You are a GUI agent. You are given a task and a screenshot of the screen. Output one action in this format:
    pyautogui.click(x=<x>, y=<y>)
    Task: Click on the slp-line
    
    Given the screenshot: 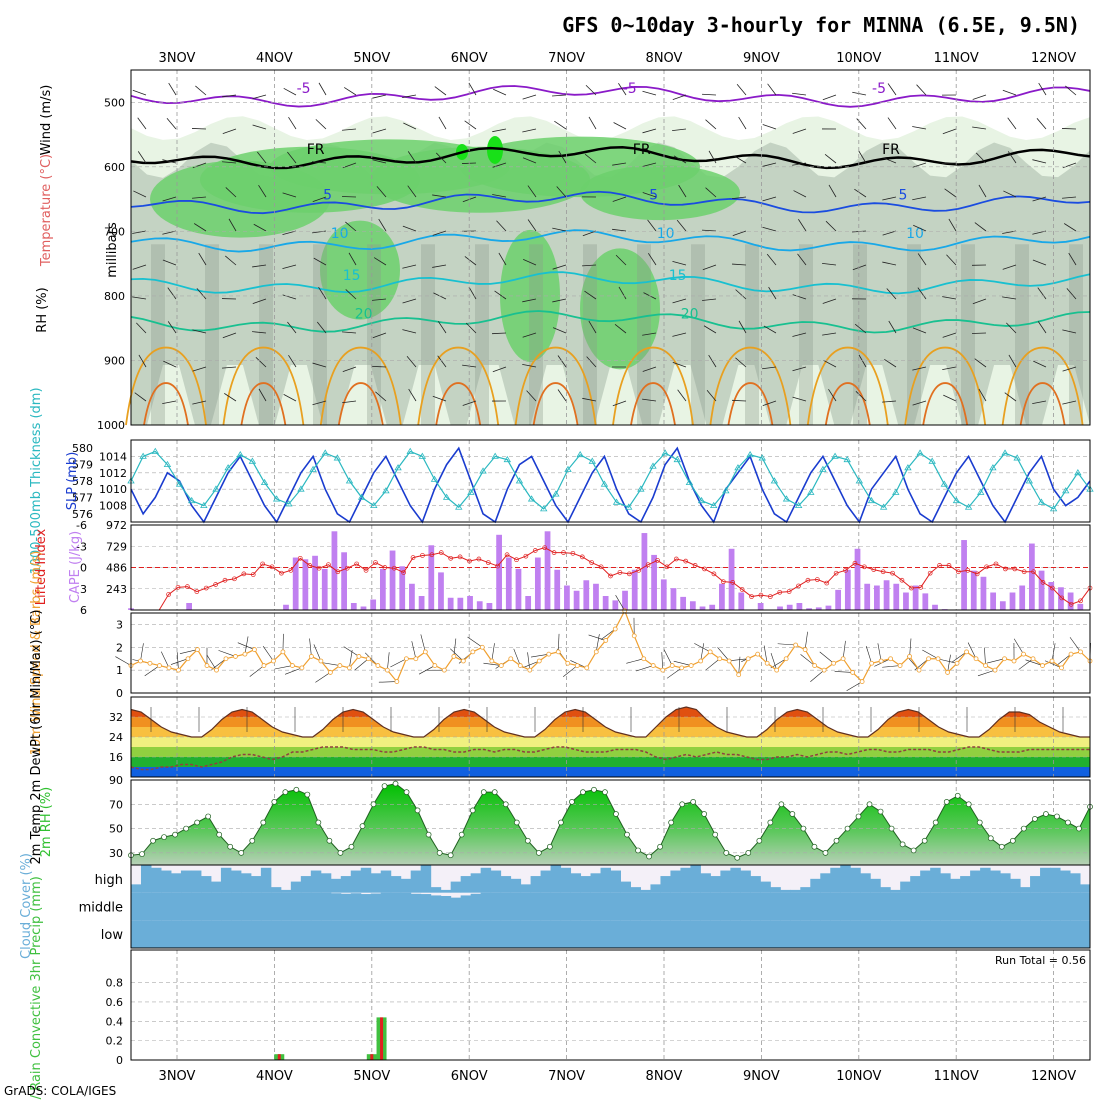 What is the action you would take?
    pyautogui.click(x=610, y=485)
    